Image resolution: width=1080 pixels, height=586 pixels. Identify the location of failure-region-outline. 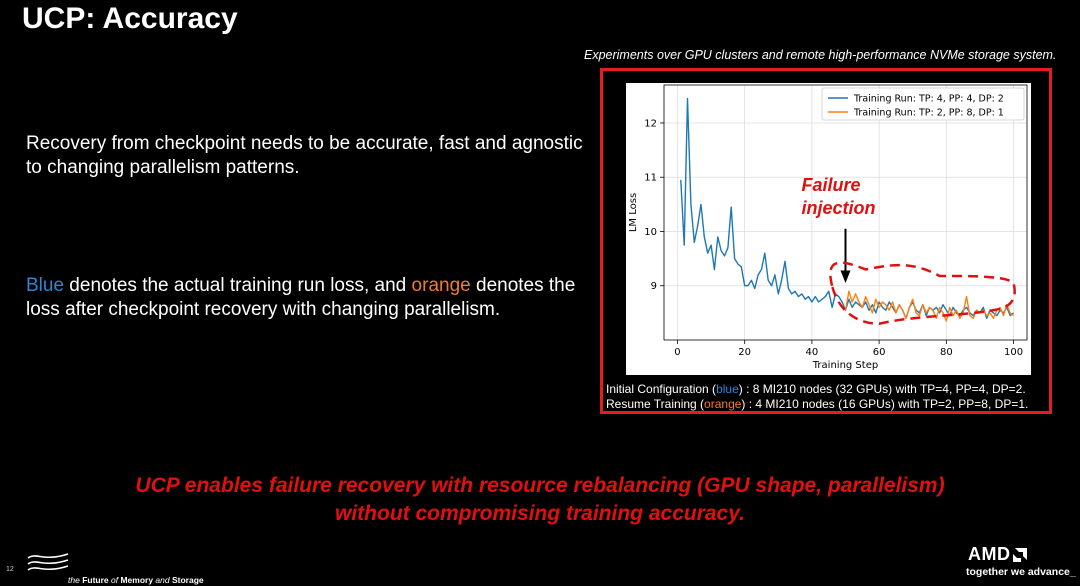
(922, 293).